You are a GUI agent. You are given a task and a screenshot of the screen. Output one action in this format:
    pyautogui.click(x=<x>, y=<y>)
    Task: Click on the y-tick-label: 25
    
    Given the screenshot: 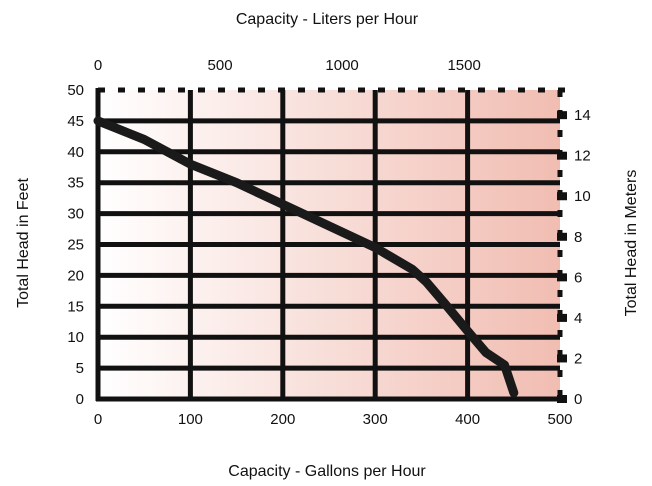 What is the action you would take?
    pyautogui.click(x=75, y=245)
    